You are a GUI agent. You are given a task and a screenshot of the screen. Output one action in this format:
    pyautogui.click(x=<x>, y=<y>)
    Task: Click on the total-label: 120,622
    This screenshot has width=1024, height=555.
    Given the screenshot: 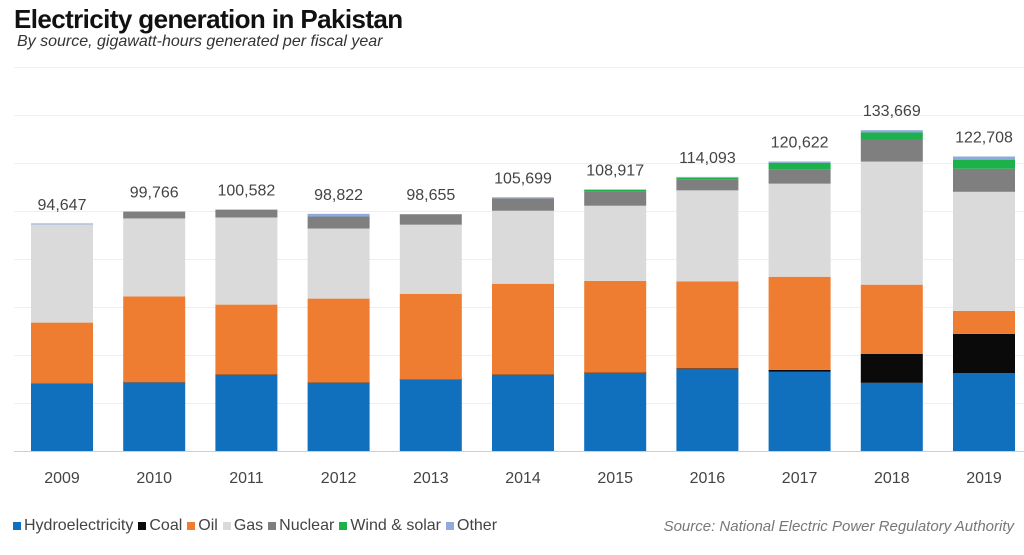 What is the action you would take?
    pyautogui.click(x=800, y=143)
    